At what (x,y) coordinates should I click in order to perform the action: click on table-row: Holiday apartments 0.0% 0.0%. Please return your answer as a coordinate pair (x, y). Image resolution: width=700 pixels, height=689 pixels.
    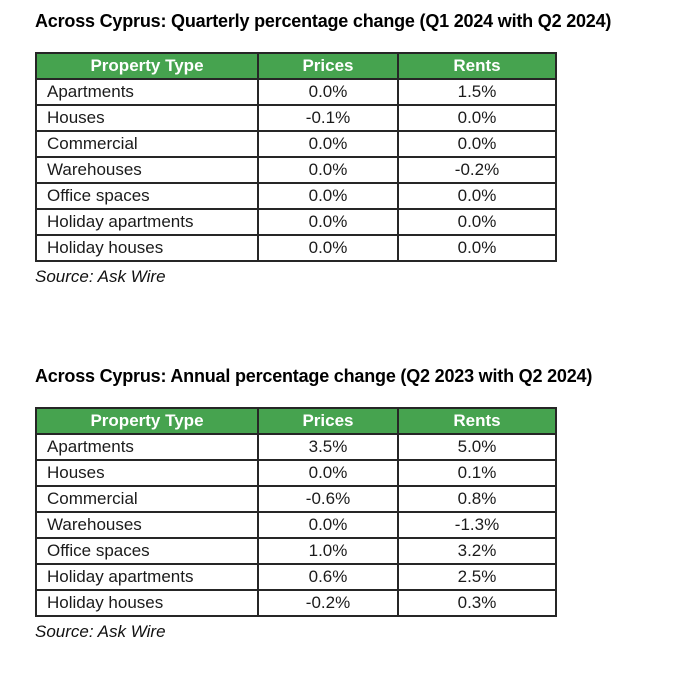
    Looking at the image, I should click on (296, 222).